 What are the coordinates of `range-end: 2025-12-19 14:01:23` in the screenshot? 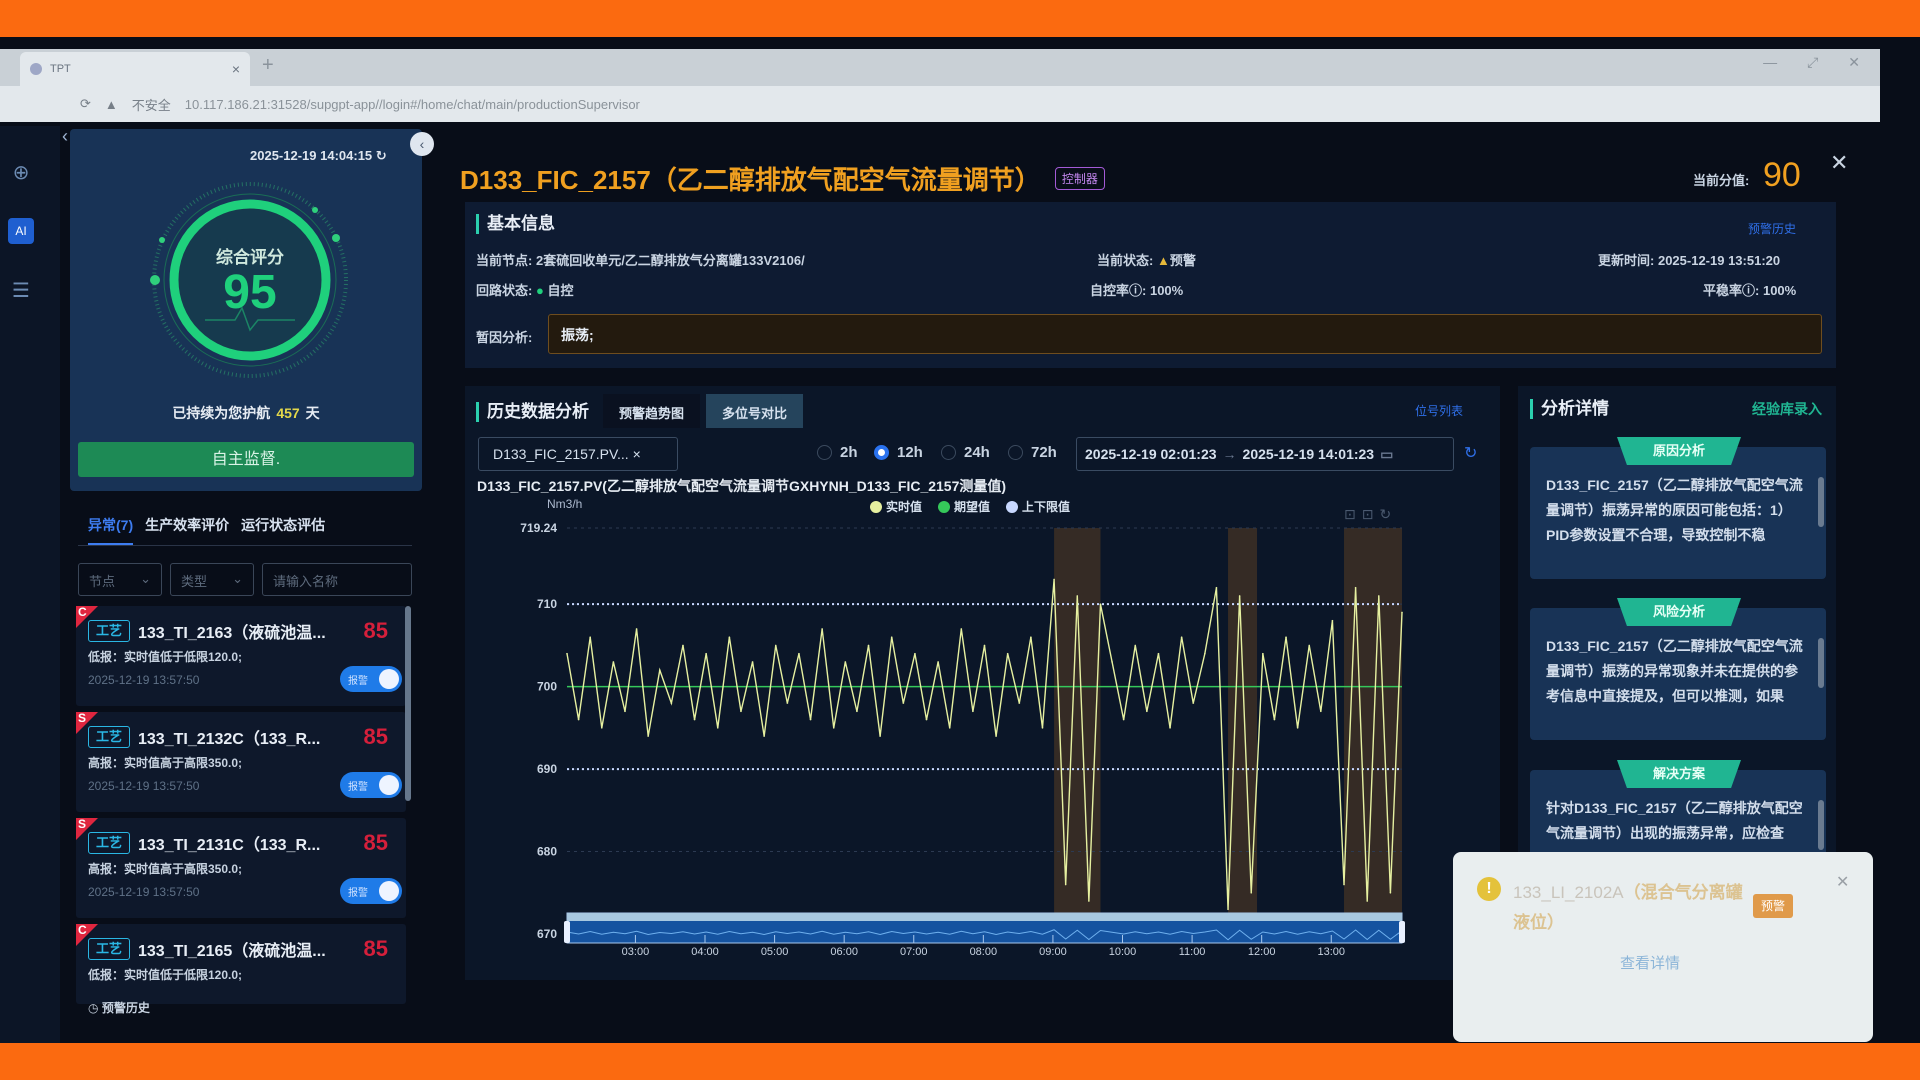 It's located at (1308, 454).